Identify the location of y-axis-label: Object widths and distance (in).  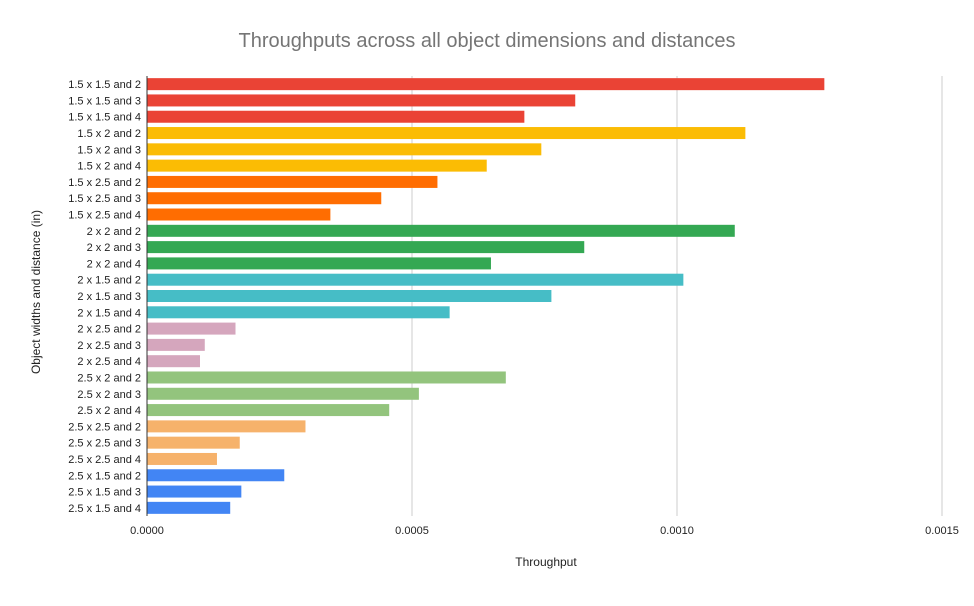
(36, 292).